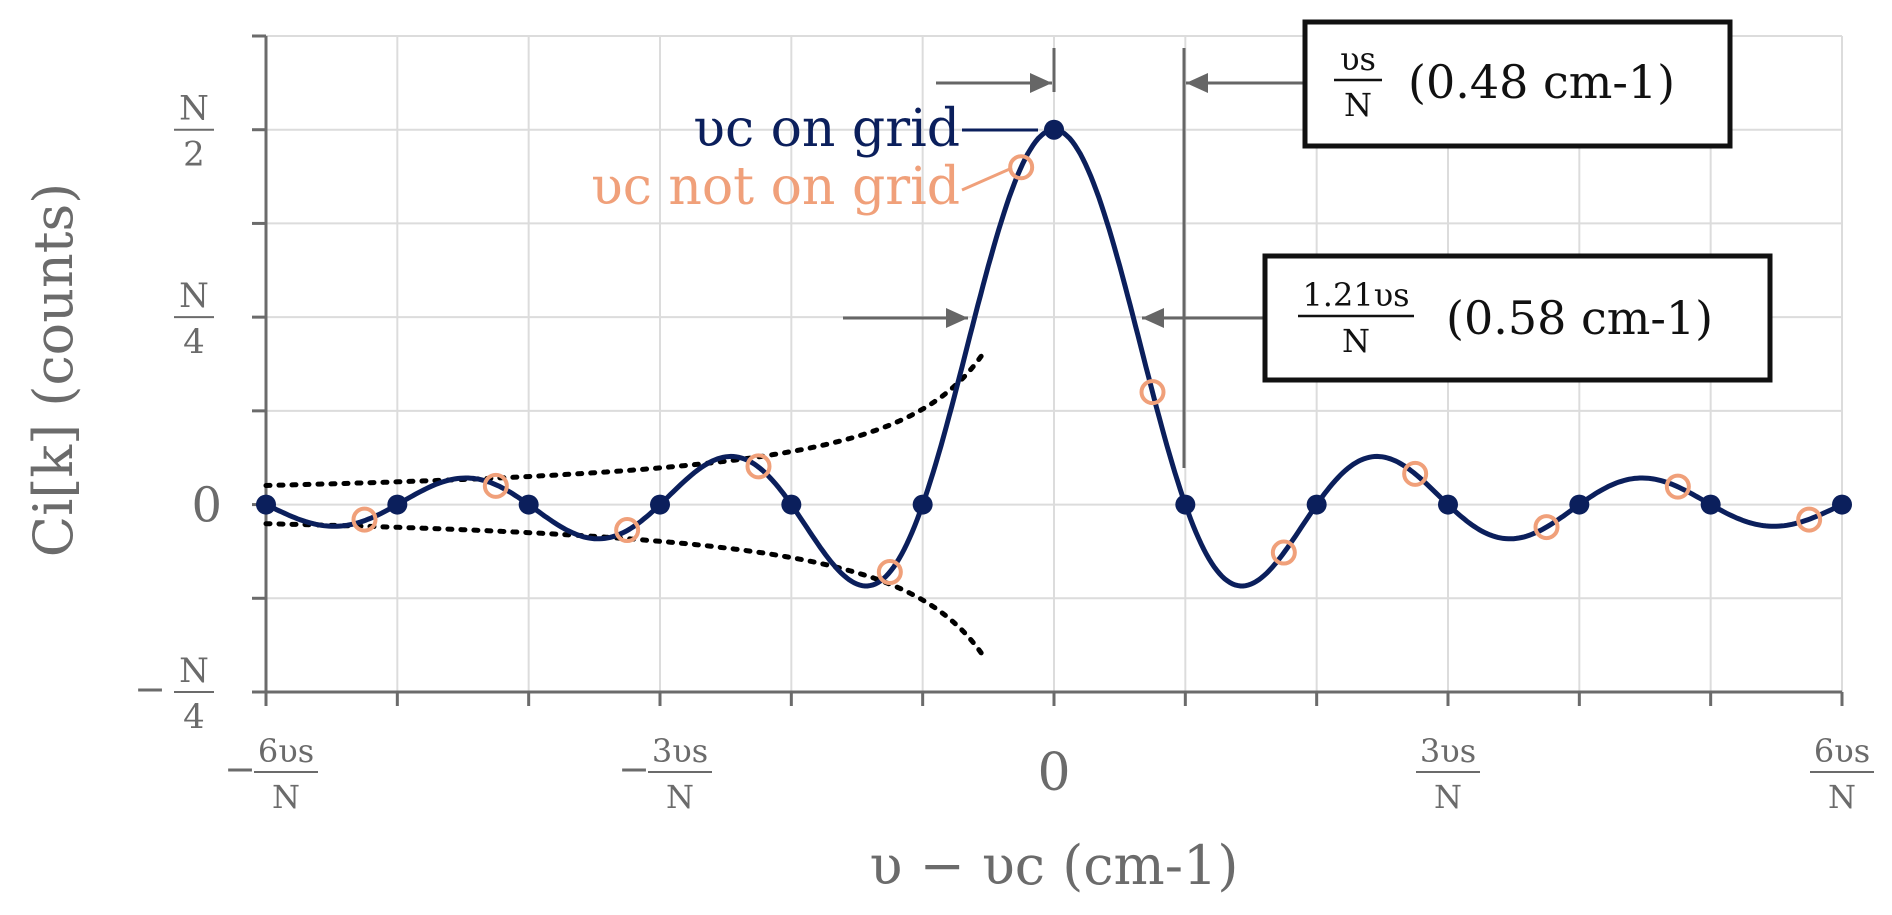 The width and height of the screenshot is (1892, 915). I want to click on legend-label-not-on-grid: υc not on grid, so click(775, 187).